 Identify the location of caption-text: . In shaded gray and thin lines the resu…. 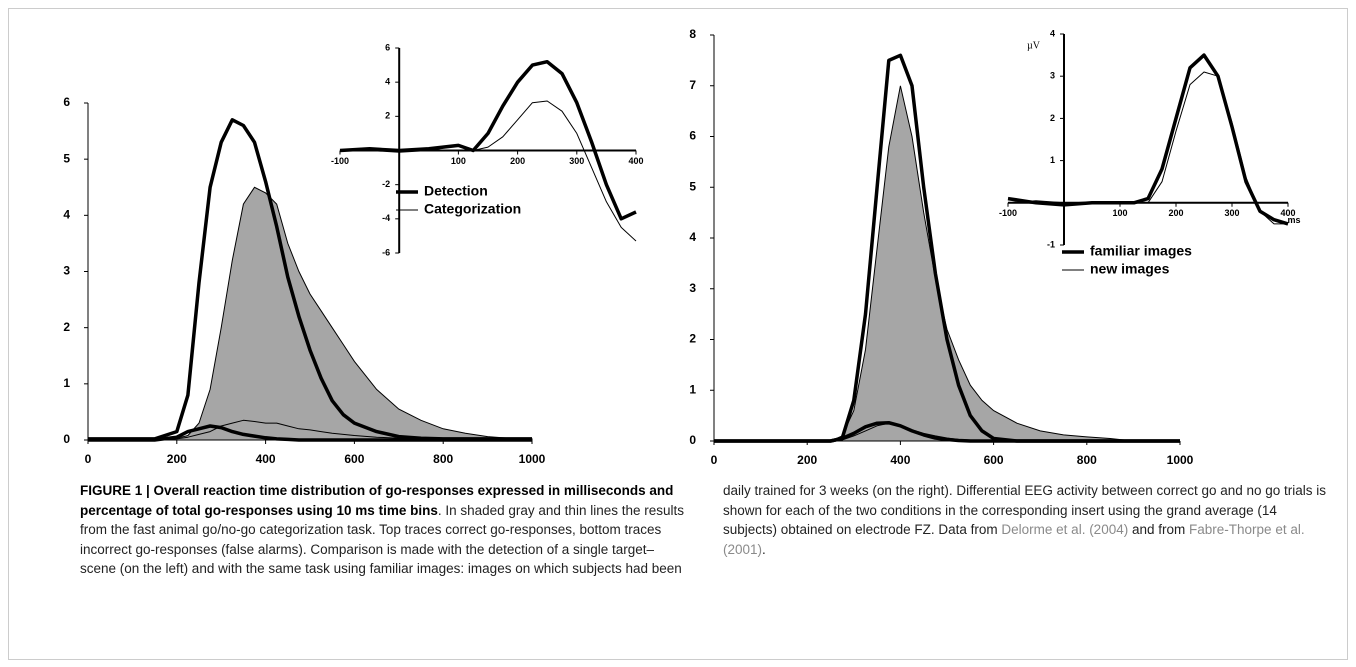
(703, 529).